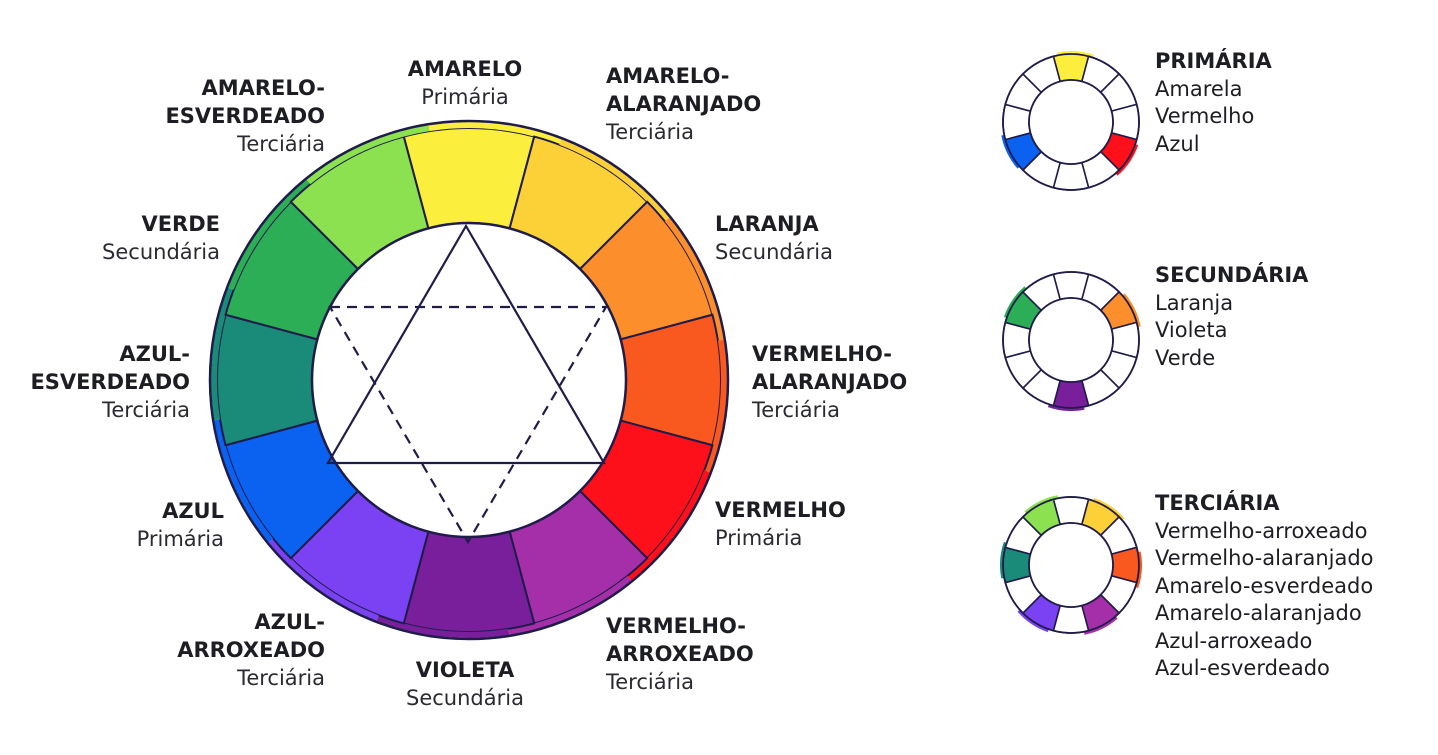 This screenshot has height=755, width=1438. Describe the element at coordinates (161, 252) in the screenshot. I see `label-verde-type: Secundária` at that location.